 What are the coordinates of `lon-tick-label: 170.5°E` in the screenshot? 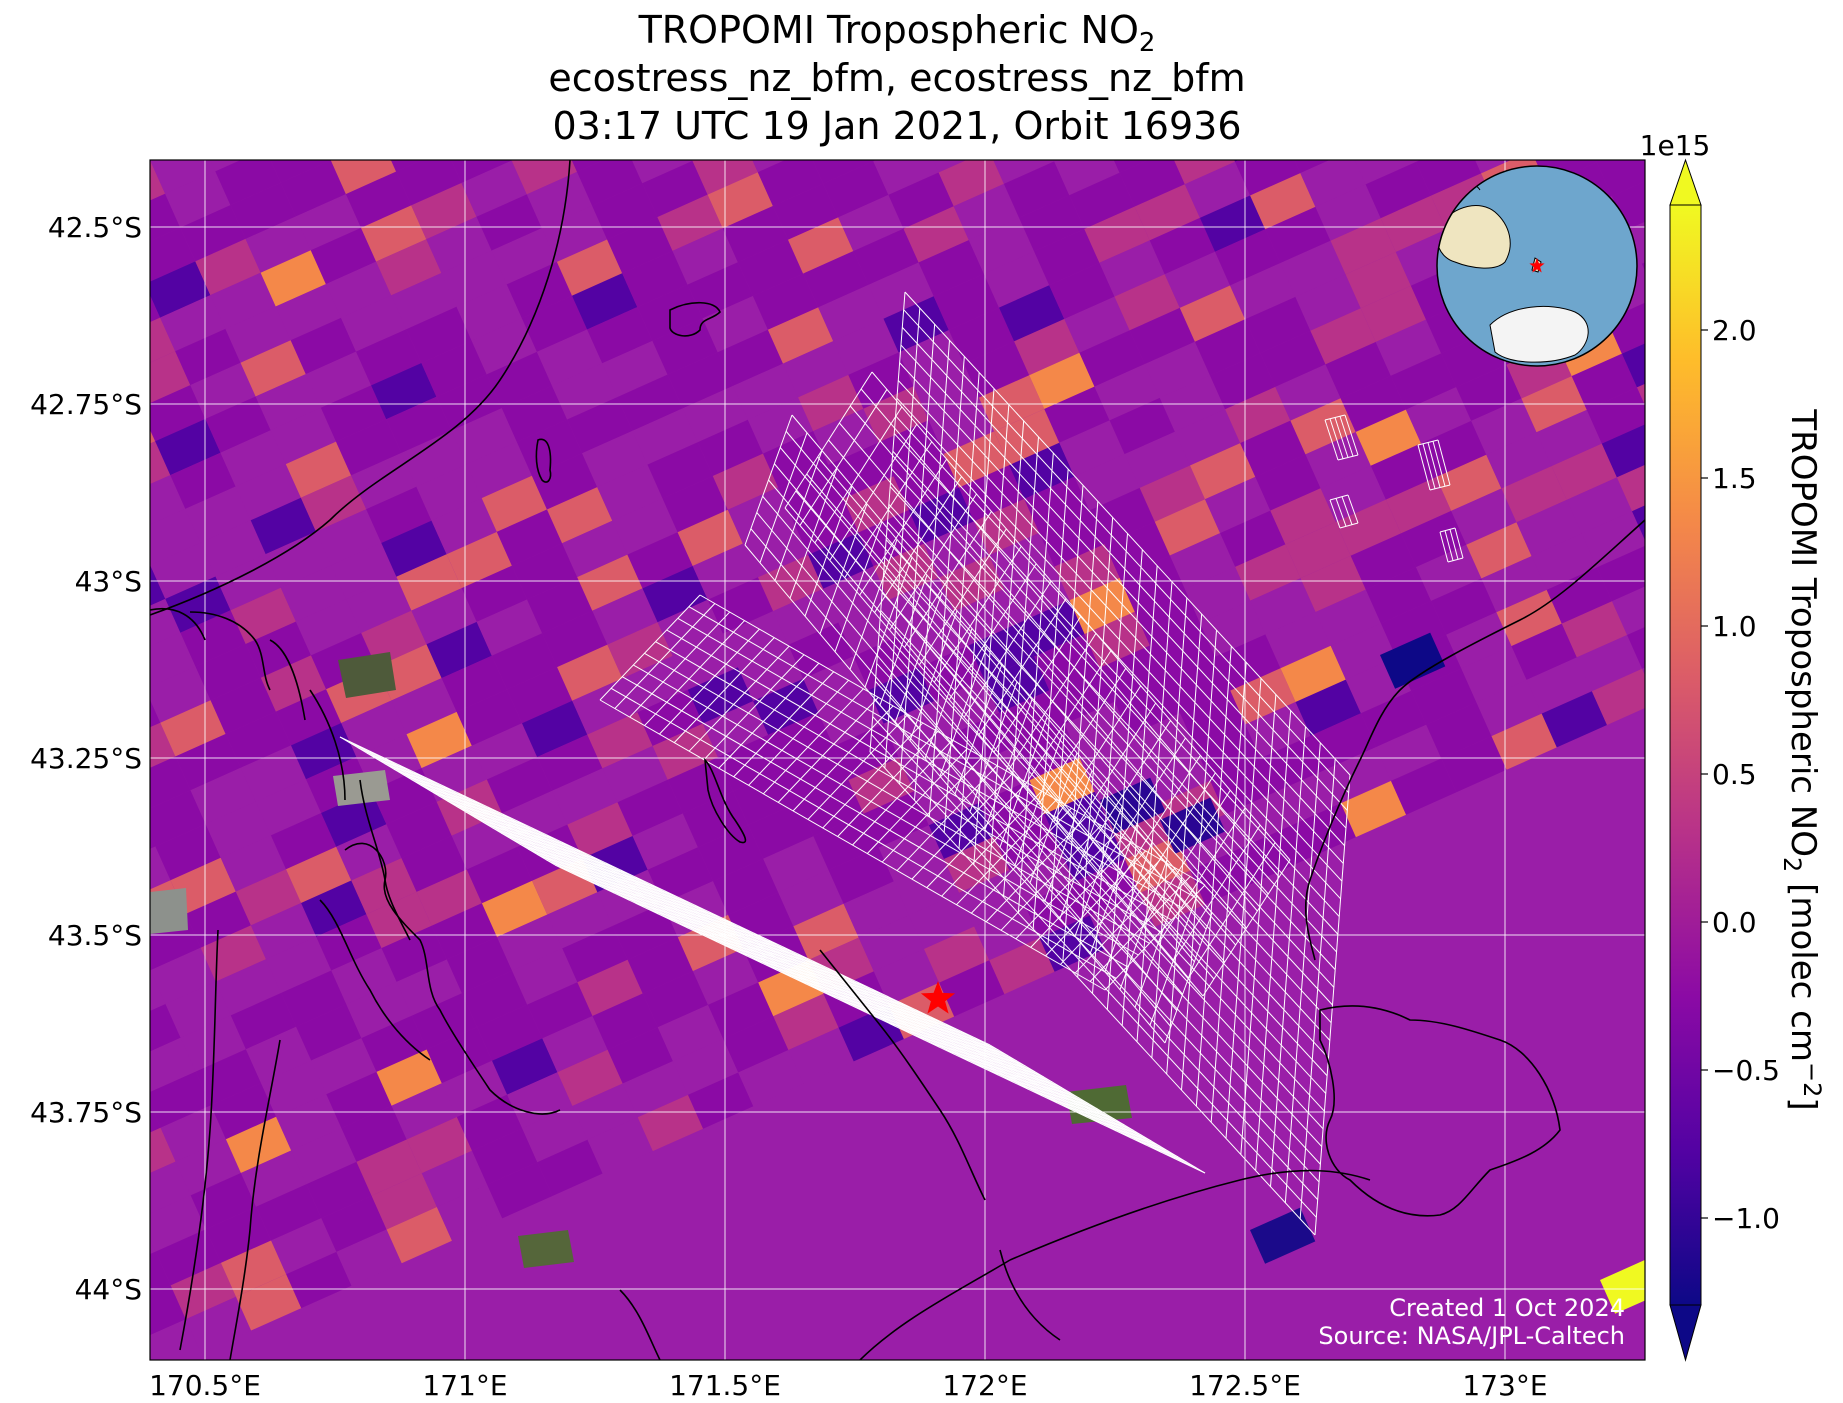 It's located at (205, 1385).